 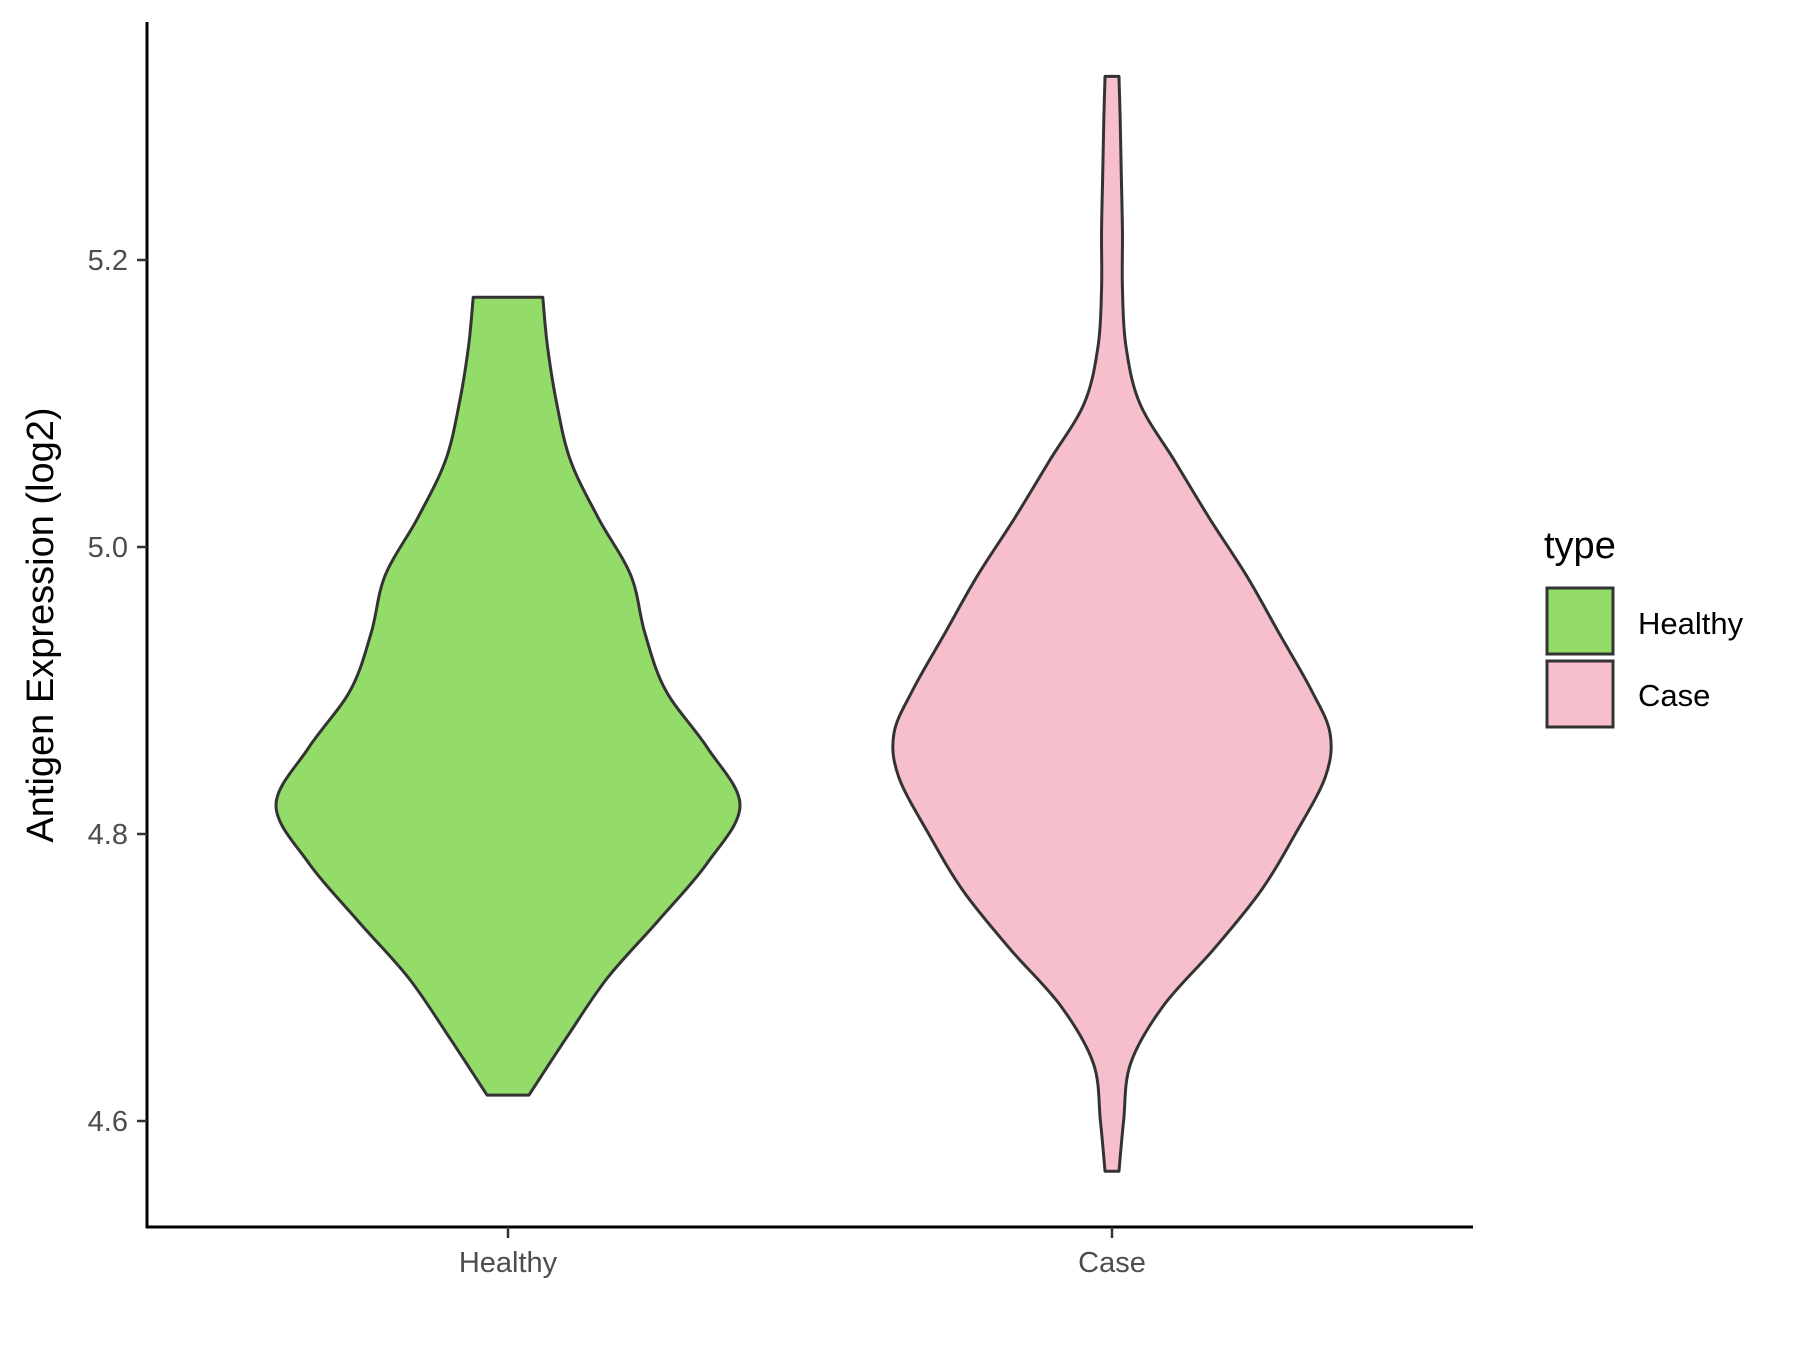 What do you see at coordinates (1112, 1263) in the screenshot?
I see `x-tick-label-case: Case` at bounding box center [1112, 1263].